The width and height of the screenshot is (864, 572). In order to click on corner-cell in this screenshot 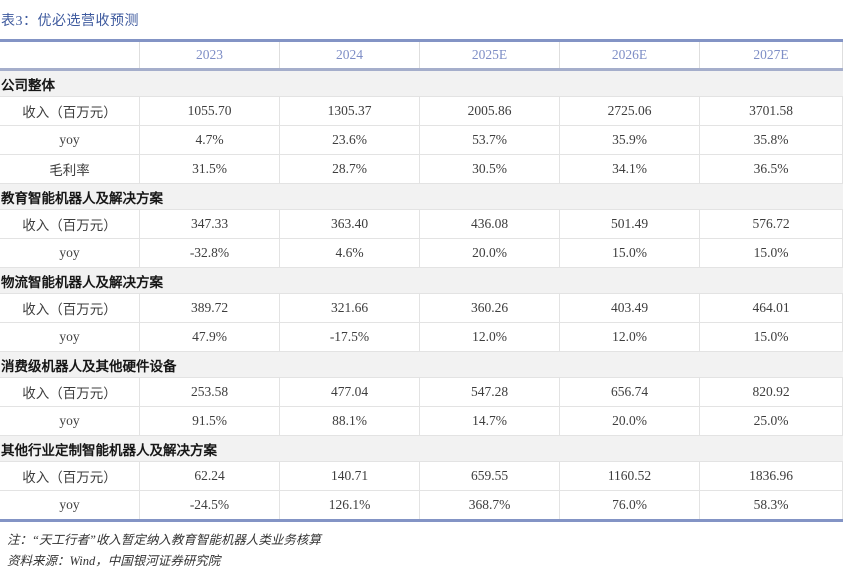, I will do `click(69, 55)`.